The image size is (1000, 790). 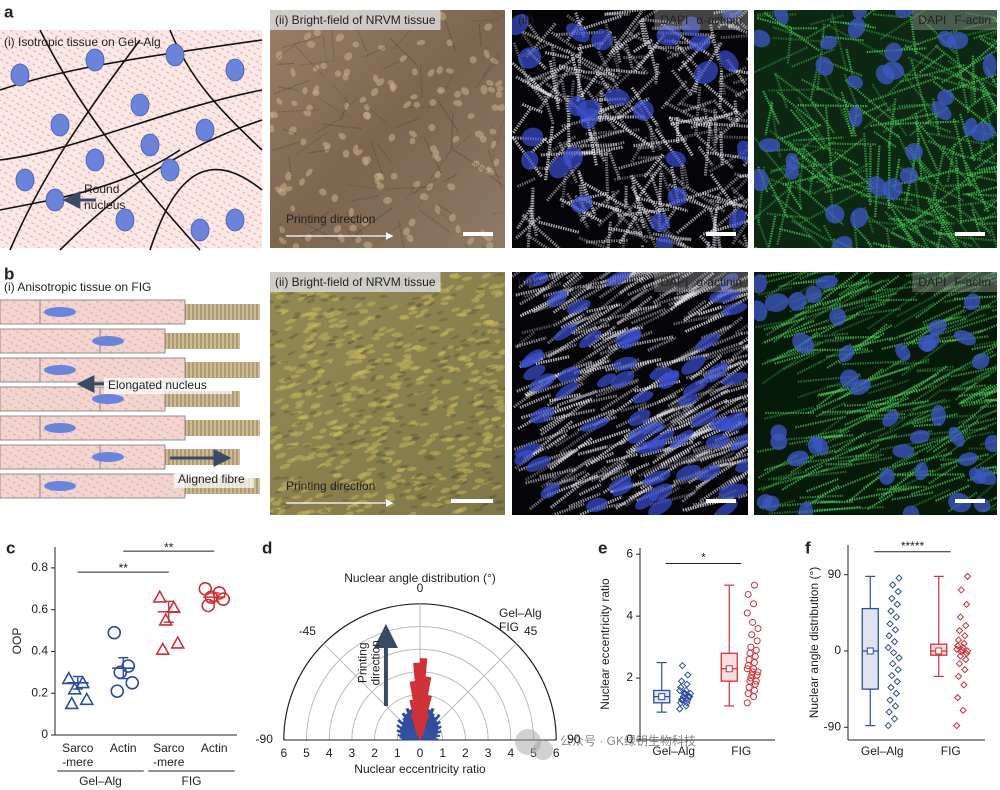 I want to click on y-tick-label: 0.4, so click(x=39, y=651).